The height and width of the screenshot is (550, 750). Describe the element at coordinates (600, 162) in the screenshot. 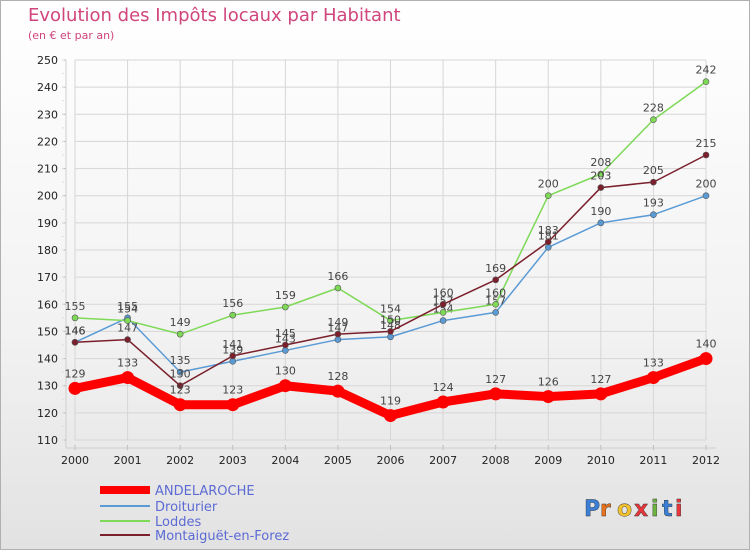

I see `data-label: 208` at that location.